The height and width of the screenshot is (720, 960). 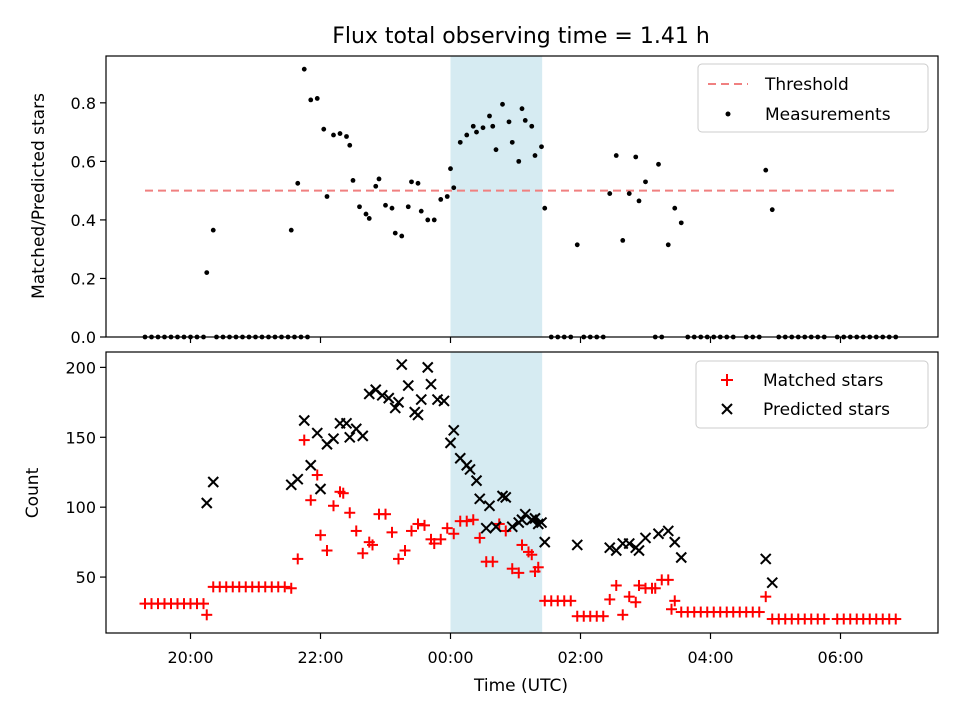 I want to click on bottom-x-ticks: 20:00 22:00 00:00 02:00 04:00 06:00, so click(x=515, y=650).